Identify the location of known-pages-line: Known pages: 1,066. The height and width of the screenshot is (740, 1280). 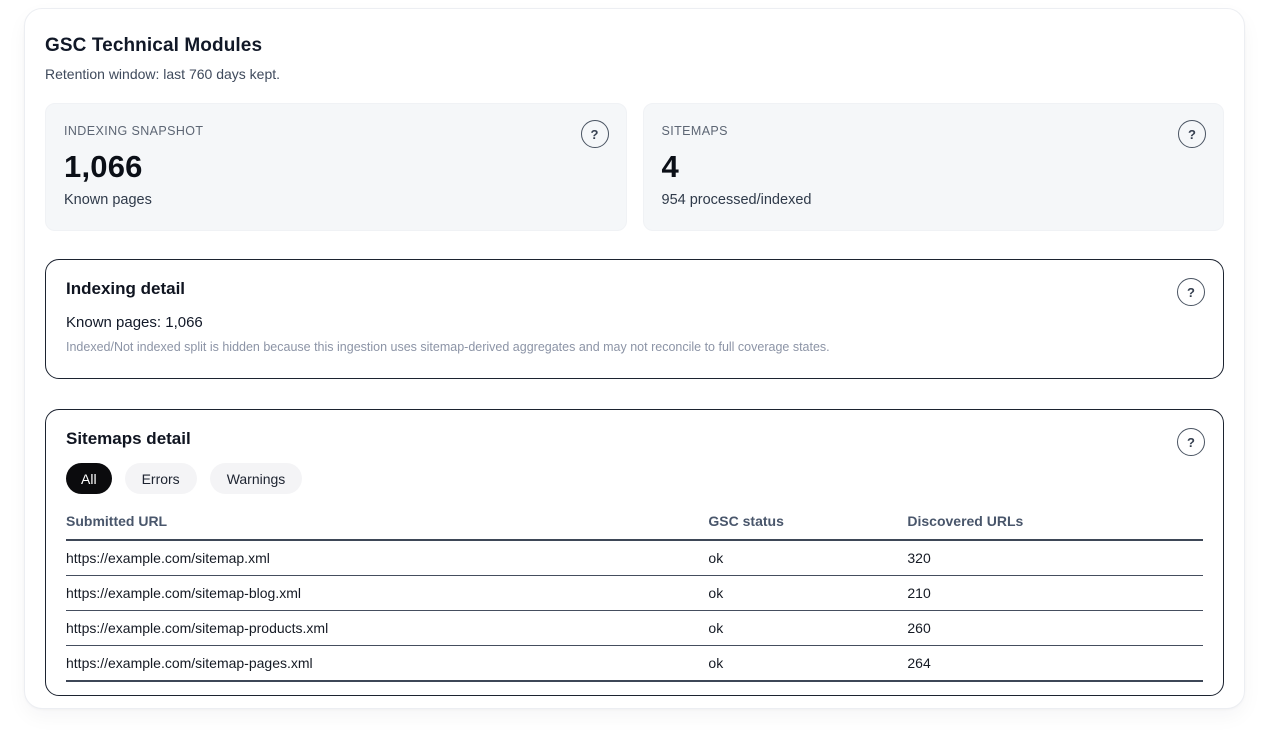
(134, 322).